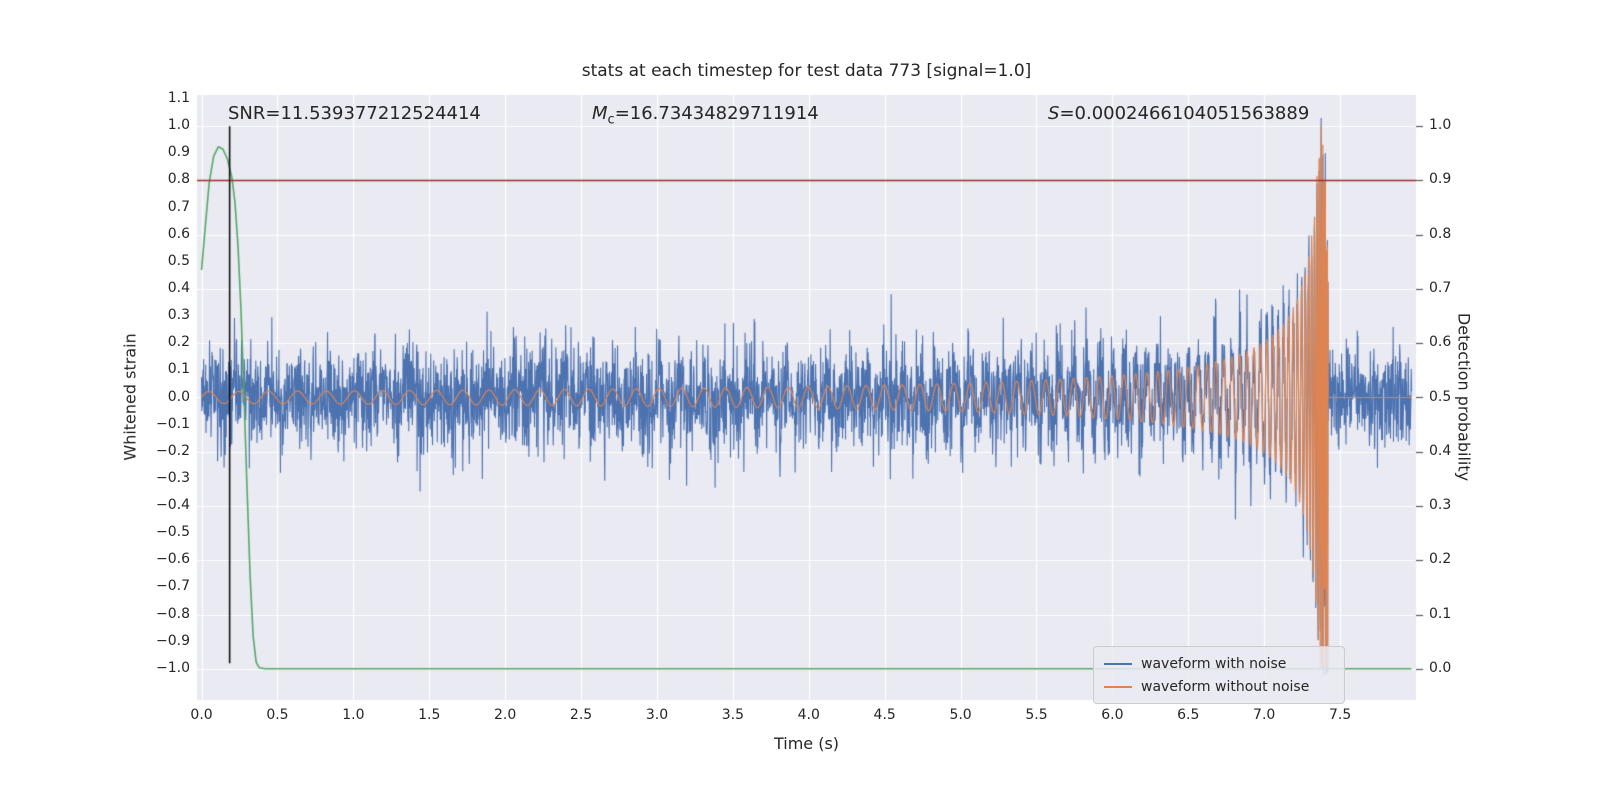 The image size is (1600, 800). What do you see at coordinates (600, 113) in the screenshot?
I see `chirp-mass-symbol: M` at bounding box center [600, 113].